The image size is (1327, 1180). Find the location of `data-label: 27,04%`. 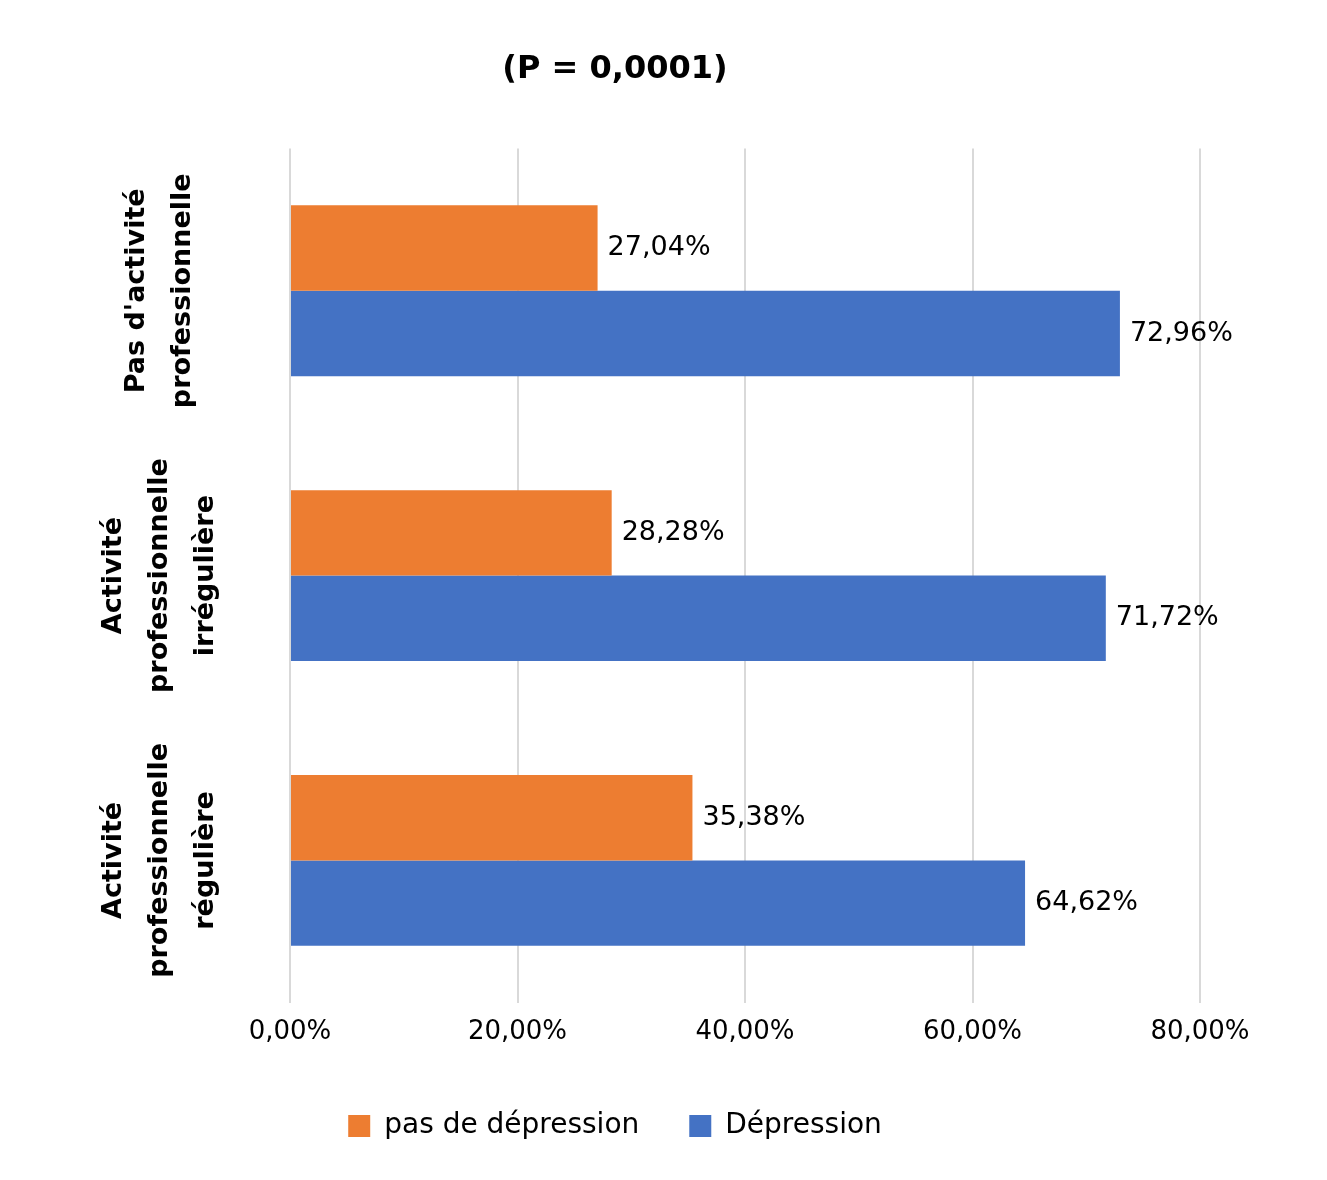

data-label: 27,04% is located at coordinates (659, 246).